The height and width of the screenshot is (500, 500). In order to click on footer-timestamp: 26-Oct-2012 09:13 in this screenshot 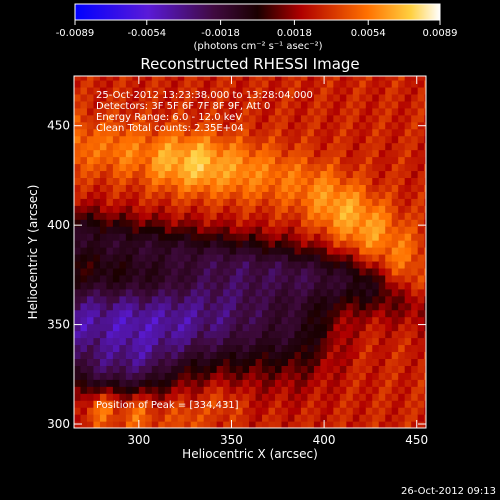, I will do `click(448, 491)`.